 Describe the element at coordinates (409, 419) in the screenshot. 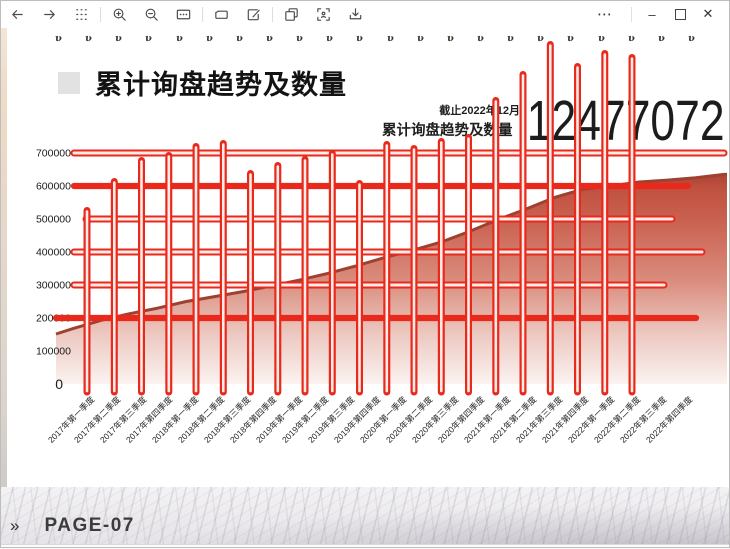

I see `svg-text: 2020年第二季度` at that location.